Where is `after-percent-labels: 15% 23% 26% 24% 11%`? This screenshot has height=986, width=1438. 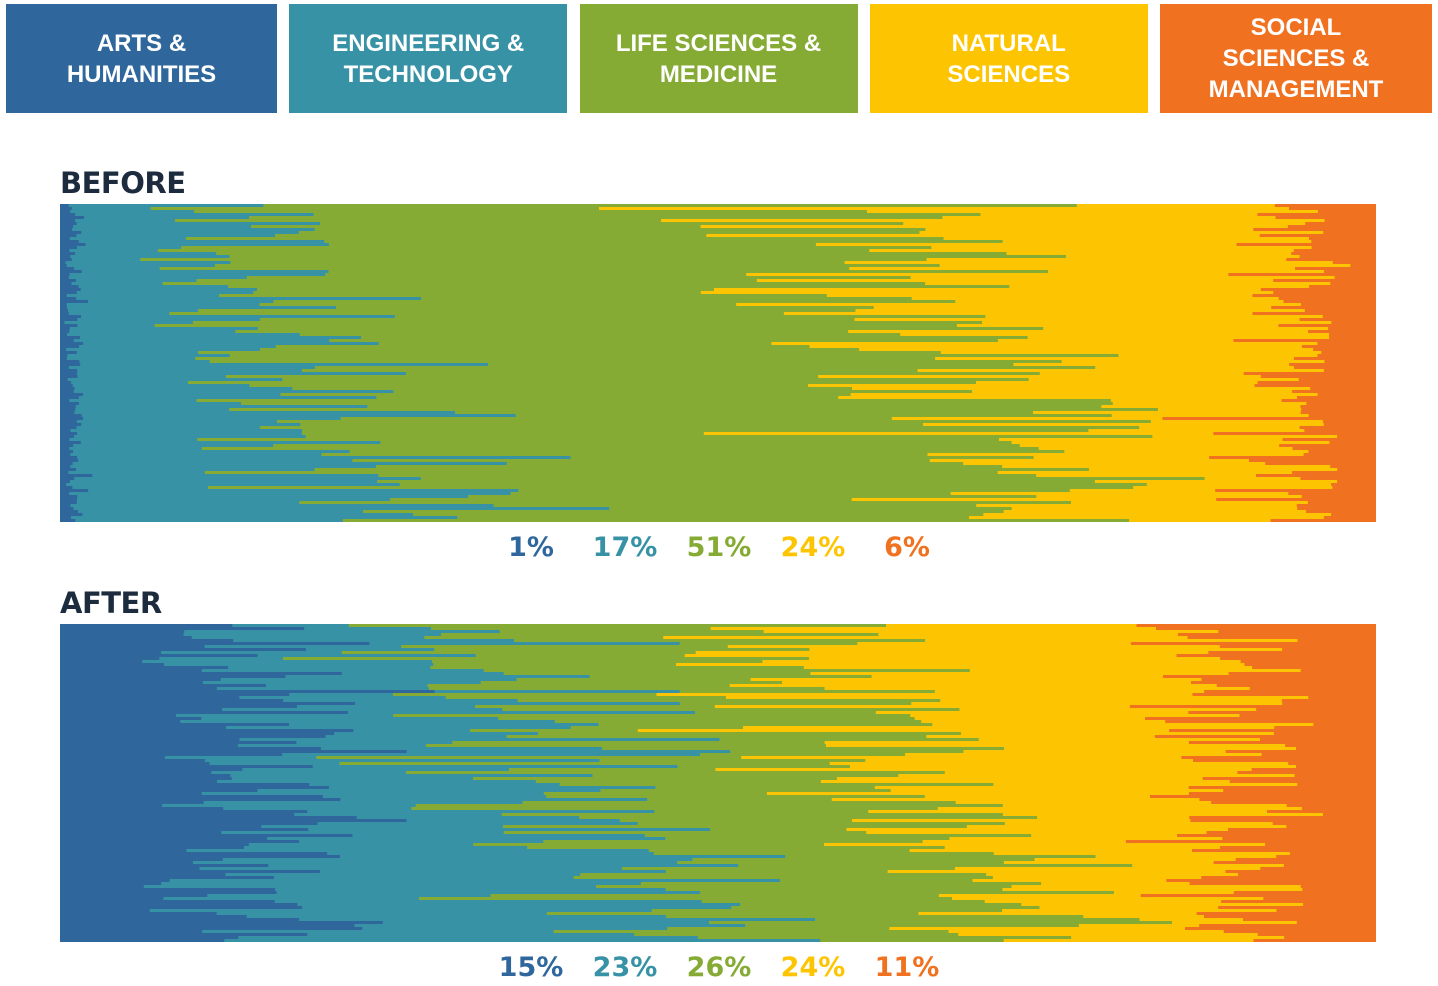
after-percent-labels: 15% 23% 26% 24% 11% is located at coordinates (719, 969).